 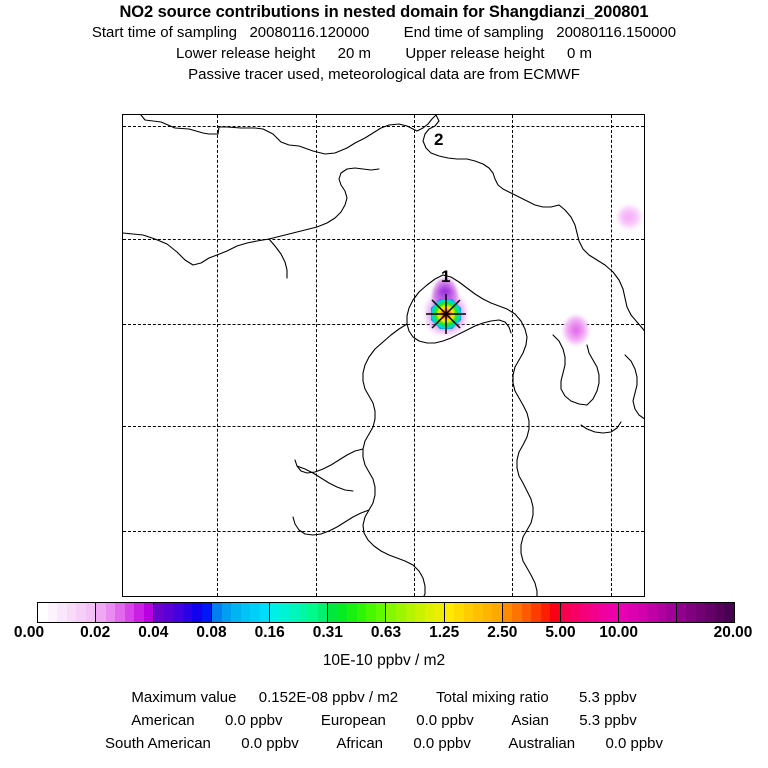 What do you see at coordinates (327, 632) in the screenshot?
I see `colorbar-tick-label: 0.31` at bounding box center [327, 632].